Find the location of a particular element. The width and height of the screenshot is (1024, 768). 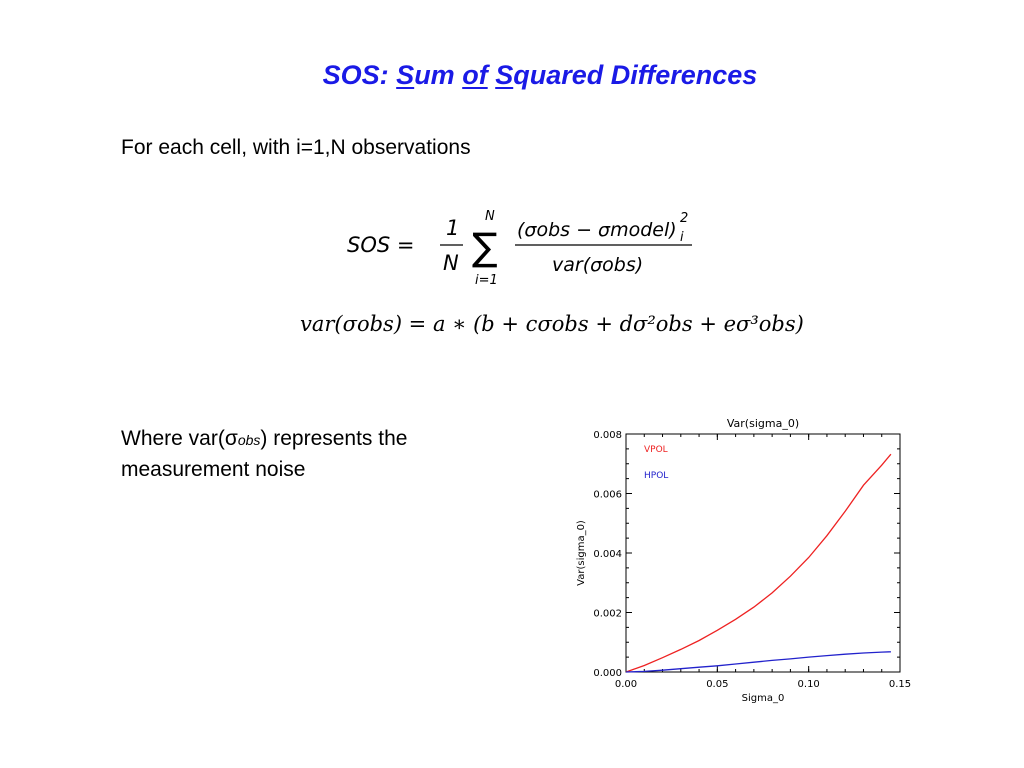

sos-numerator: (σobs − σmodel) is located at coordinates (597, 230).